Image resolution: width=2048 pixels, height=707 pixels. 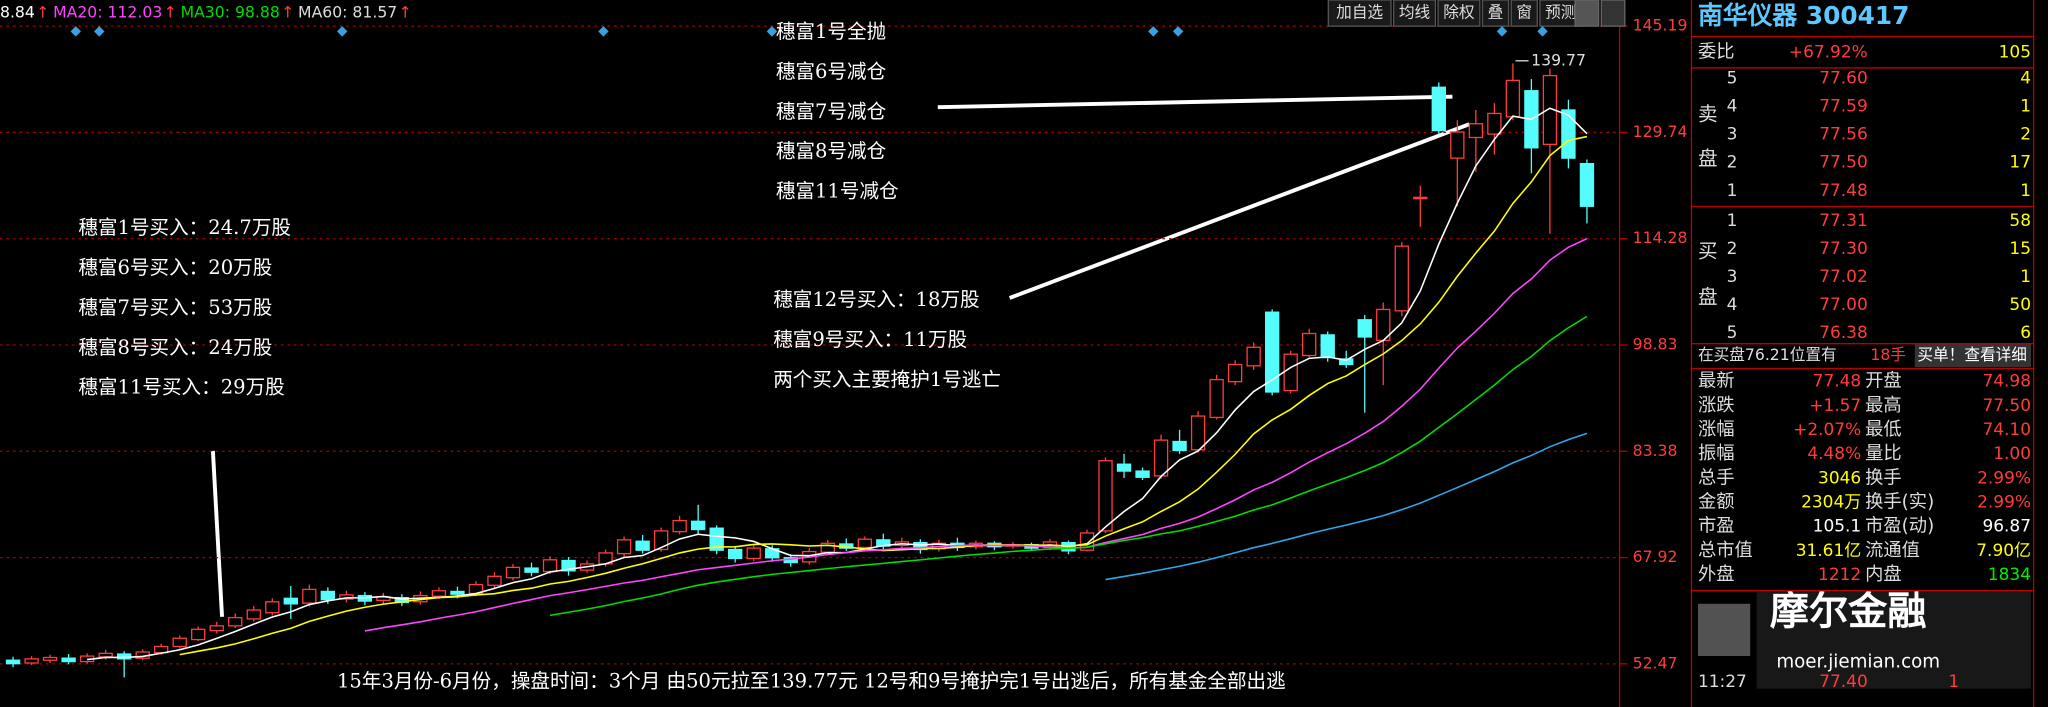 I want to click on y-tick-label: 83.38, so click(x=1655, y=450).